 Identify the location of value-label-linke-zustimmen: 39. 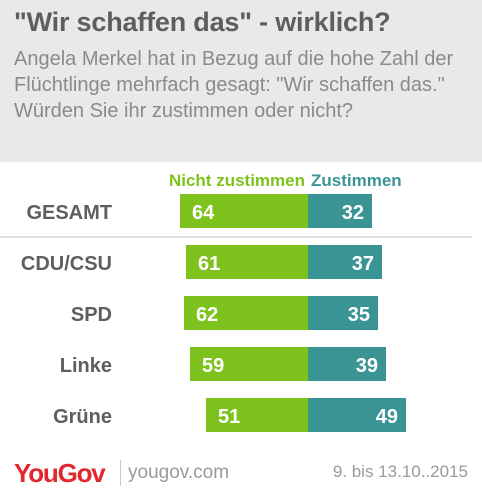
(367, 366).